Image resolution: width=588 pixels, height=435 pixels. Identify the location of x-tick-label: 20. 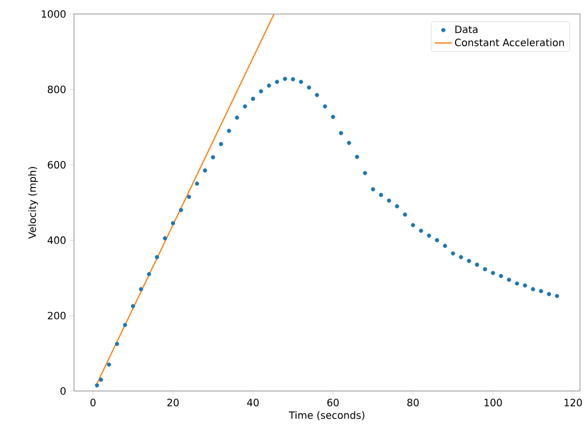
(173, 402).